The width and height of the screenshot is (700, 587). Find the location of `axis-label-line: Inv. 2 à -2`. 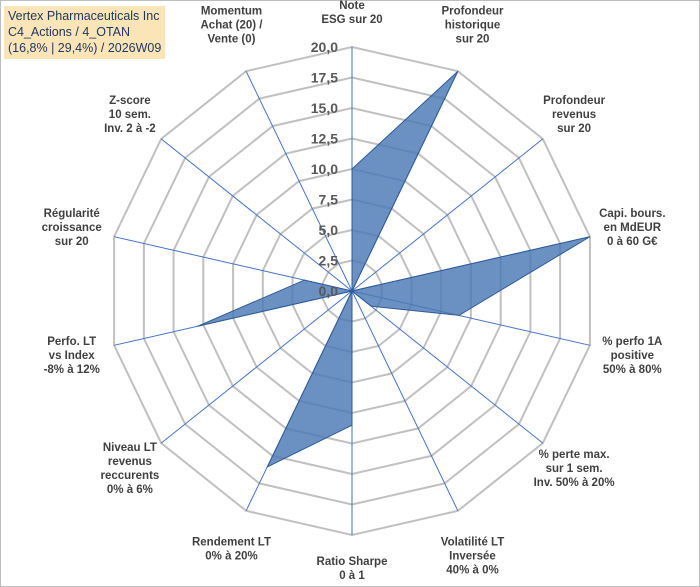

axis-label-line: Inv. 2 à -2 is located at coordinates (130, 129).